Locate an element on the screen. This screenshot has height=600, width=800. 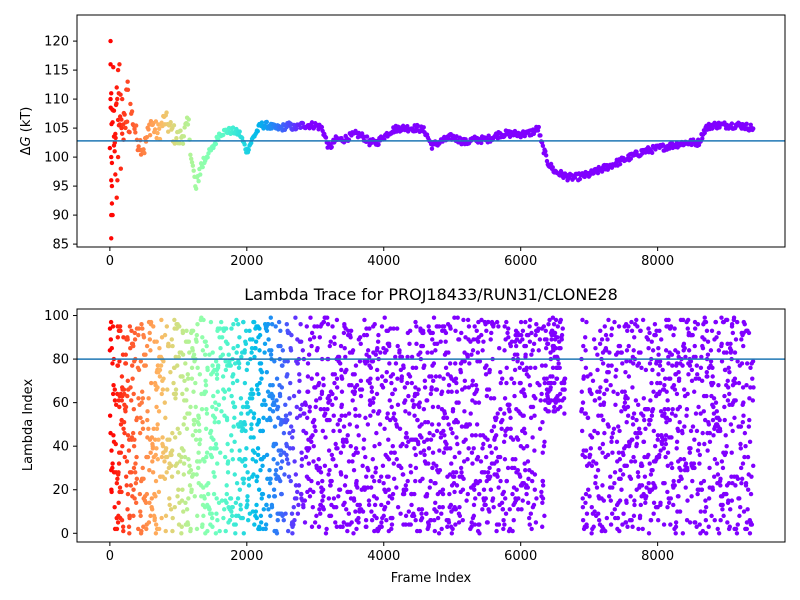
x-tick-label: 6000 is located at coordinates (520, 556).